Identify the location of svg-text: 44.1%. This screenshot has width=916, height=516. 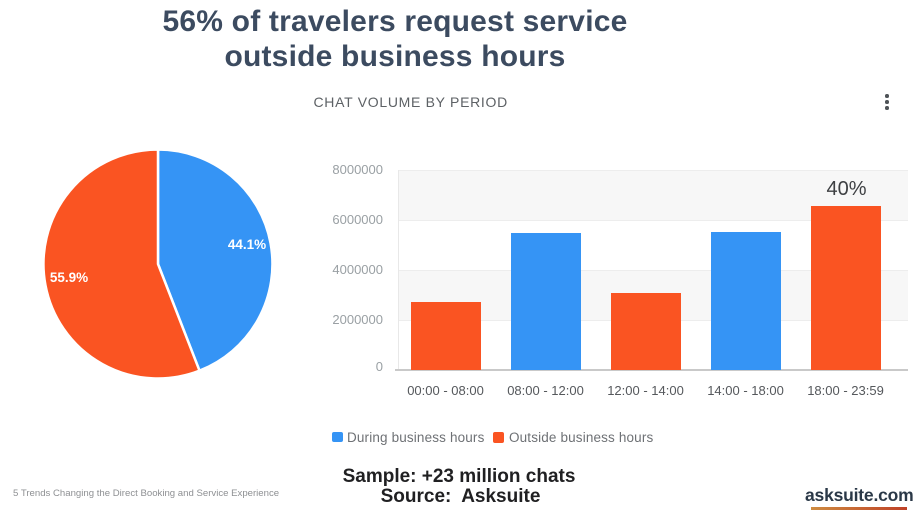
(246, 244).